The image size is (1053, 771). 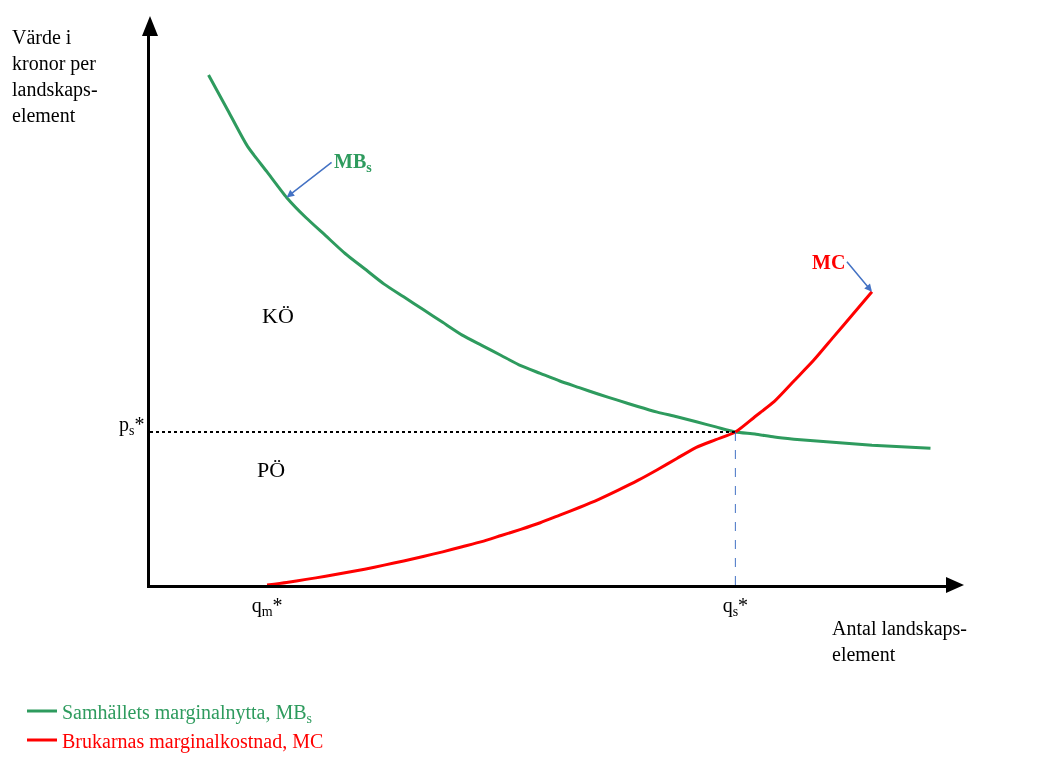 I want to click on legend-label: Samhällets marginalnytta, MB$_{s}$, so click(x=187, y=713).